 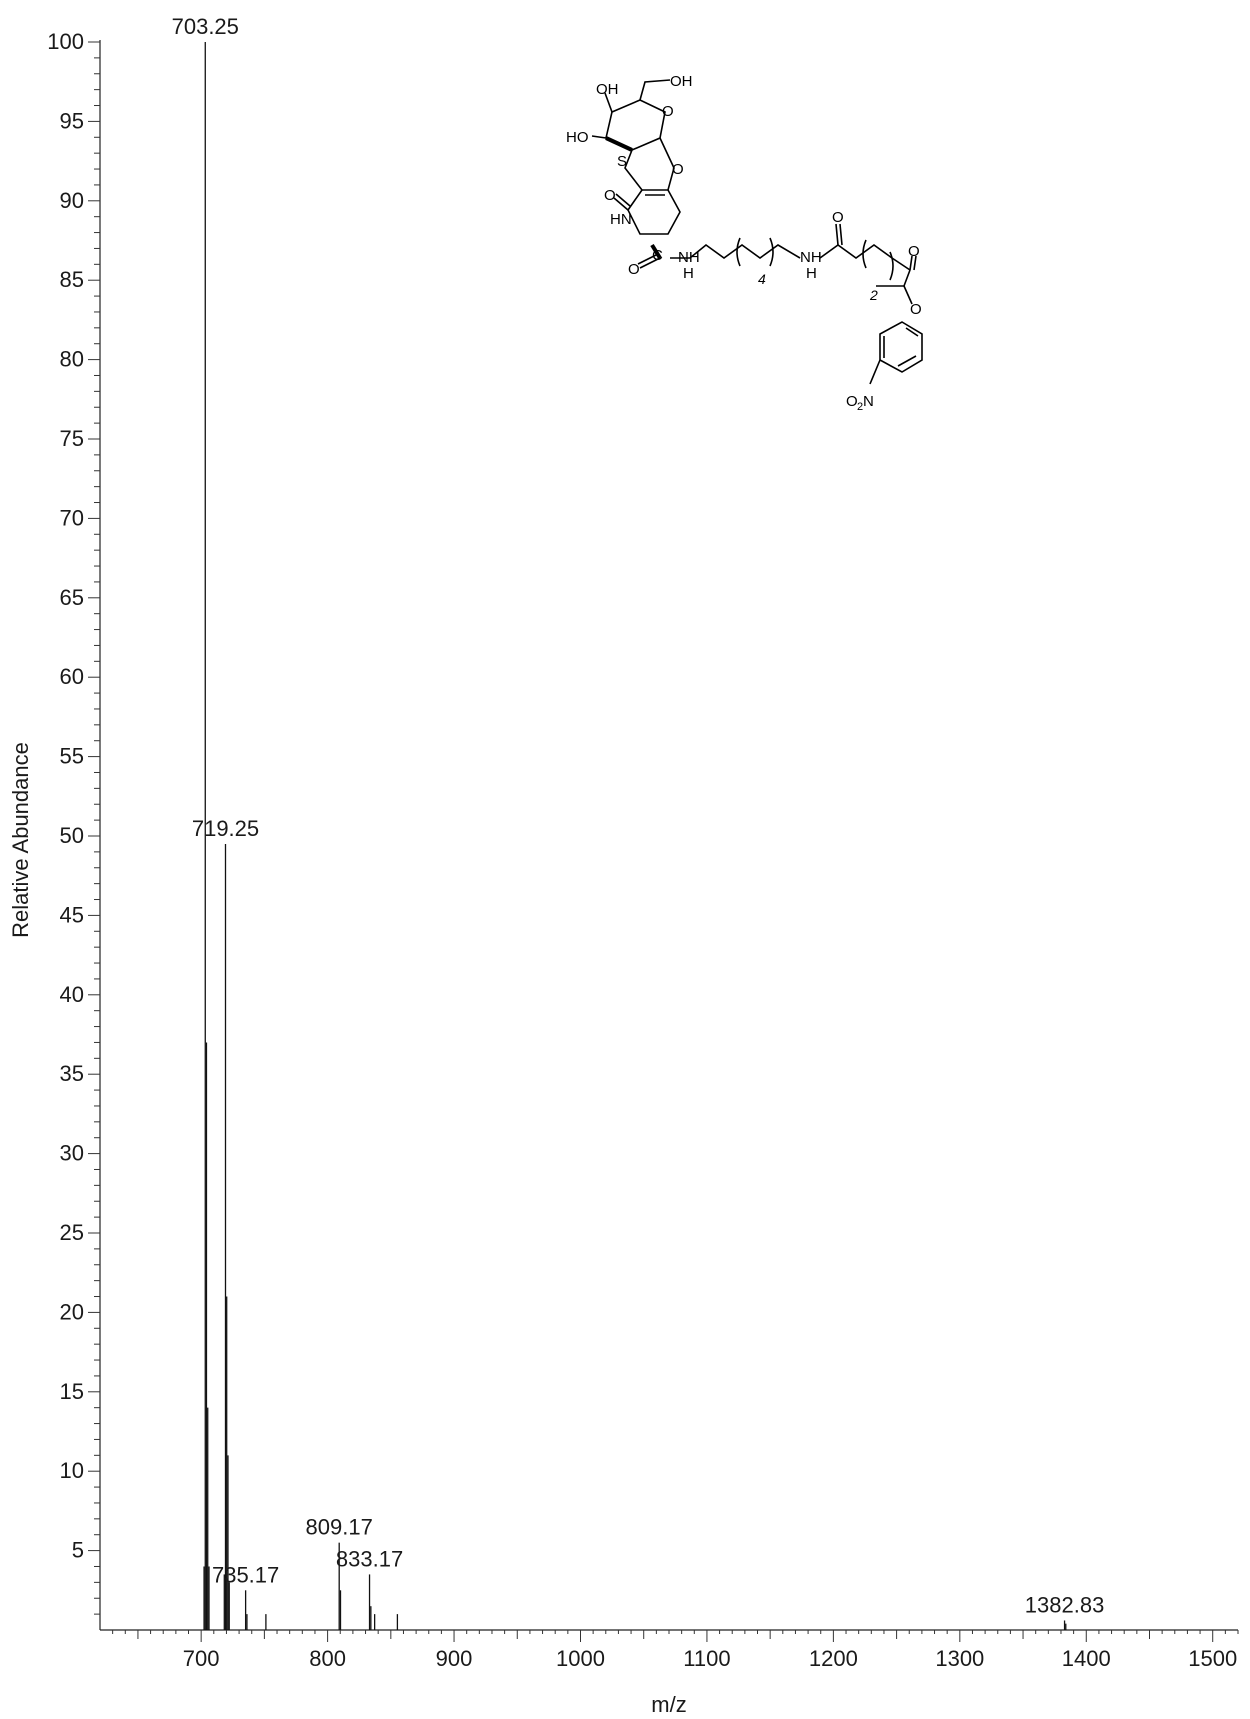 I want to click on peak-label: 719.25, so click(x=225, y=828).